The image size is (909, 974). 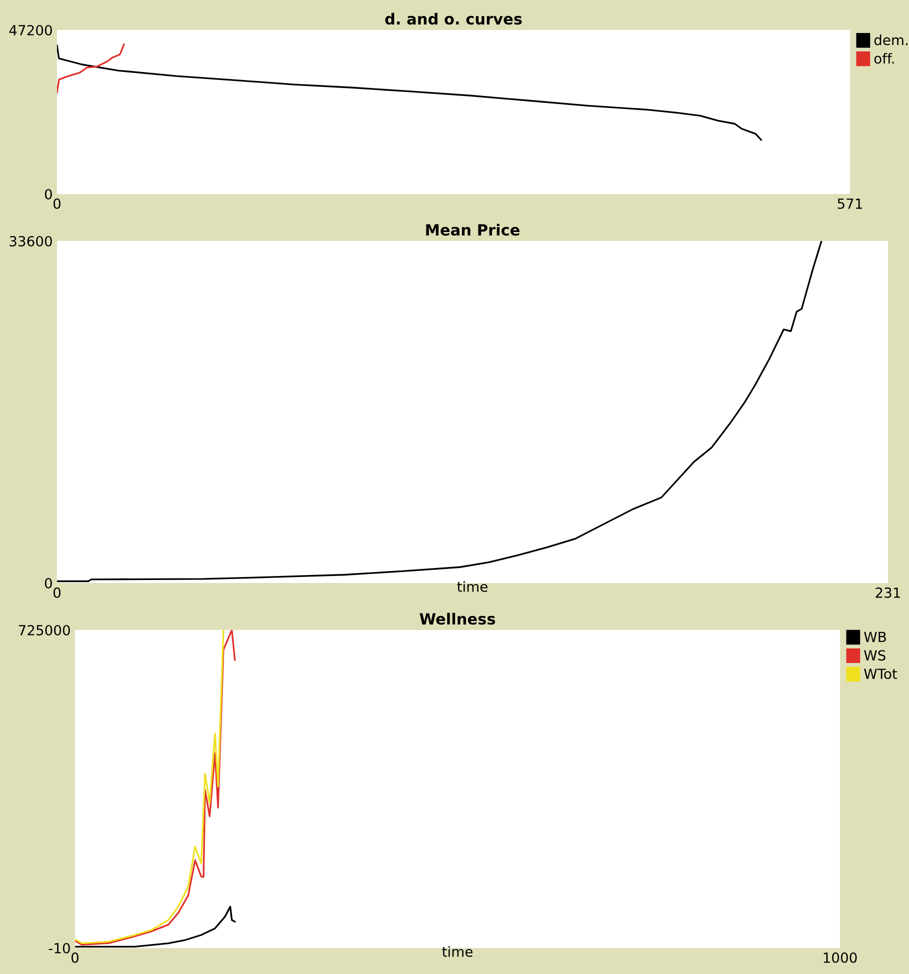 I want to click on legend-label: off., so click(x=884, y=58).